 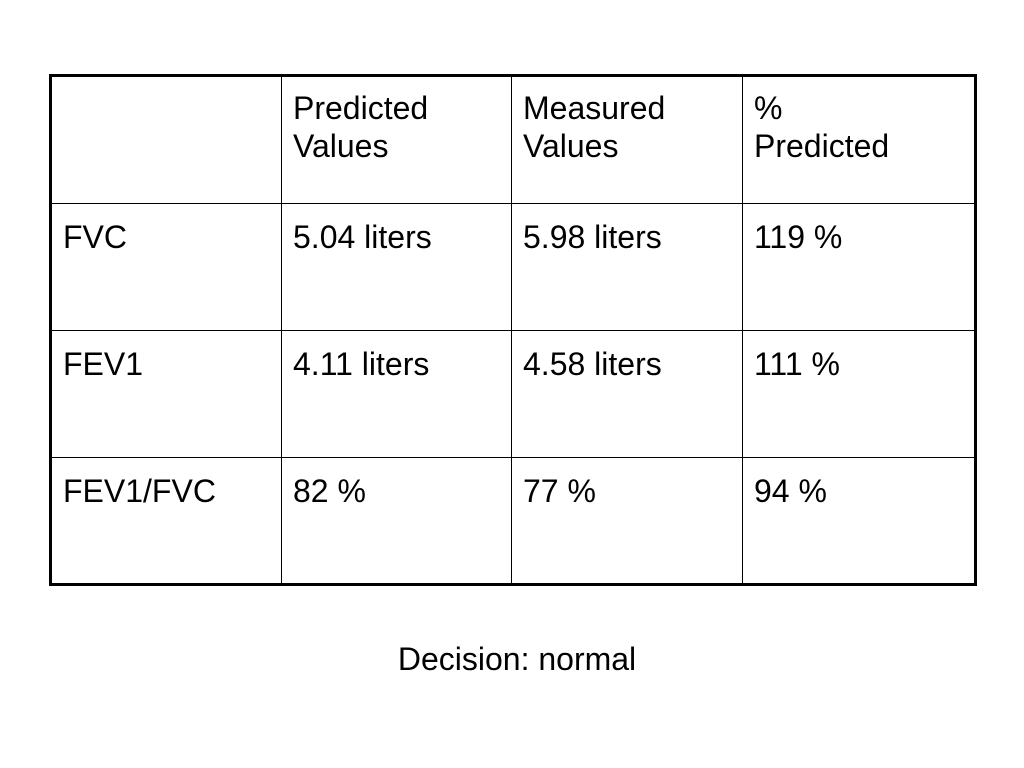 I want to click on measured-value: 77 %, so click(x=627, y=521).